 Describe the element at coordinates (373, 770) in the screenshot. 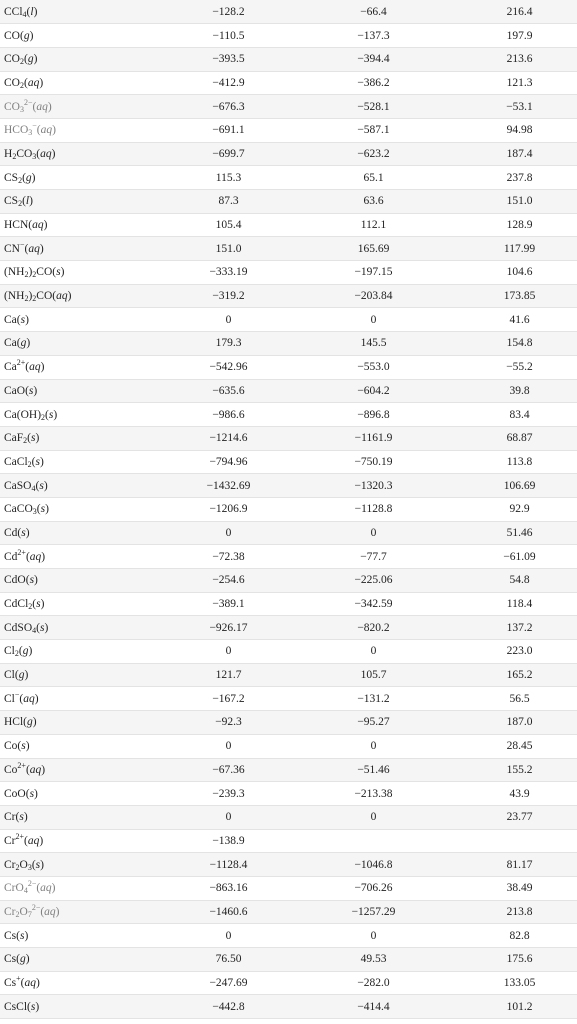

I see `gibbs-energy-cell: −51.46` at that location.